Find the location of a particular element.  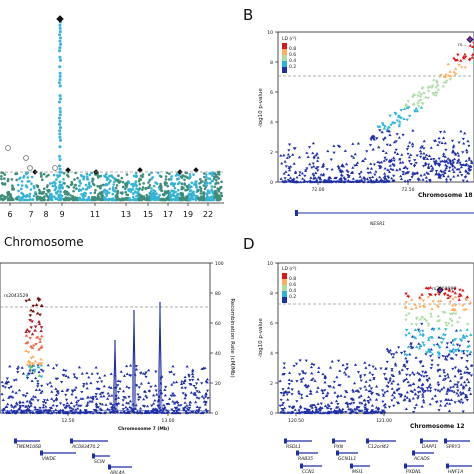

panel-d-y-tick-label: 6 is located at coordinates (271, 324).